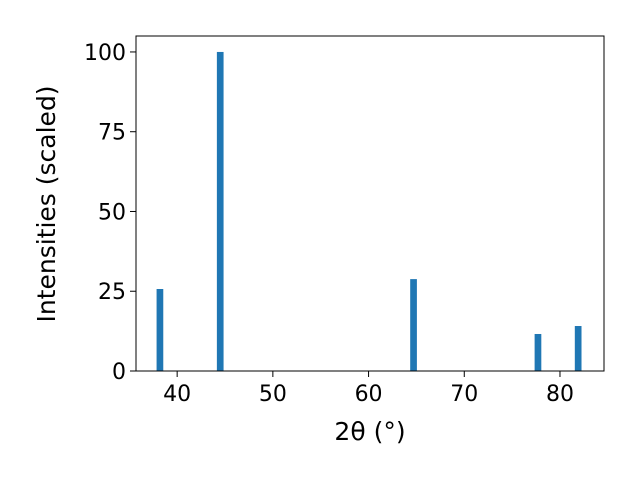 The width and height of the screenshot is (640, 480). Describe the element at coordinates (273, 394) in the screenshot. I see `x-tick-label: 50` at that location.